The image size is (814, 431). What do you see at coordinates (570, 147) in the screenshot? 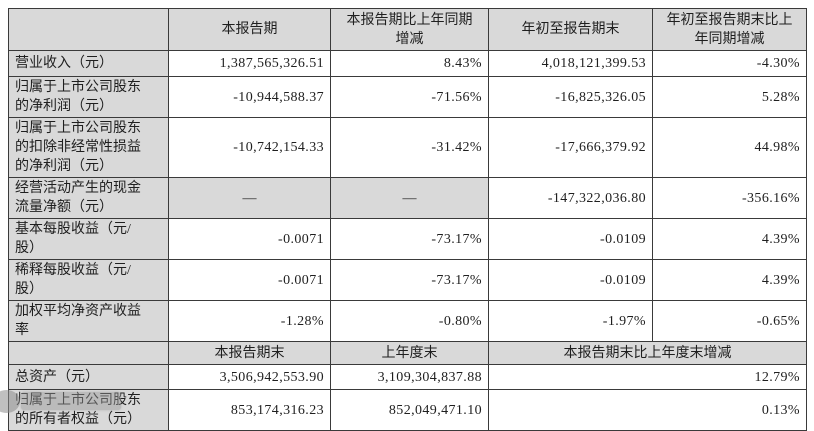
I see `cell-ytd: -17,666,379.92` at bounding box center [570, 147].